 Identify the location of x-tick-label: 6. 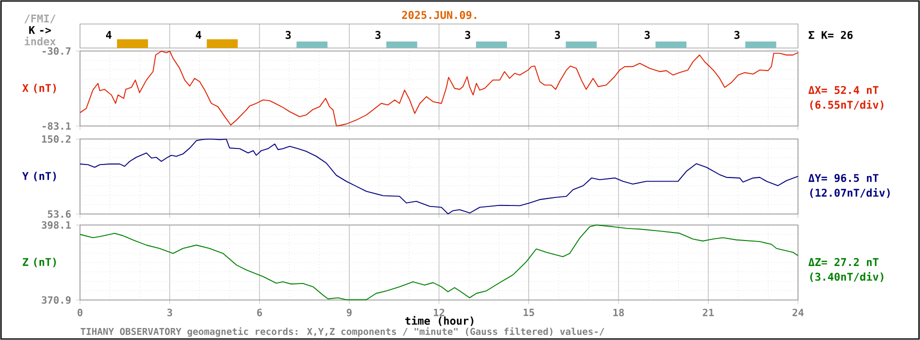
(259, 312).